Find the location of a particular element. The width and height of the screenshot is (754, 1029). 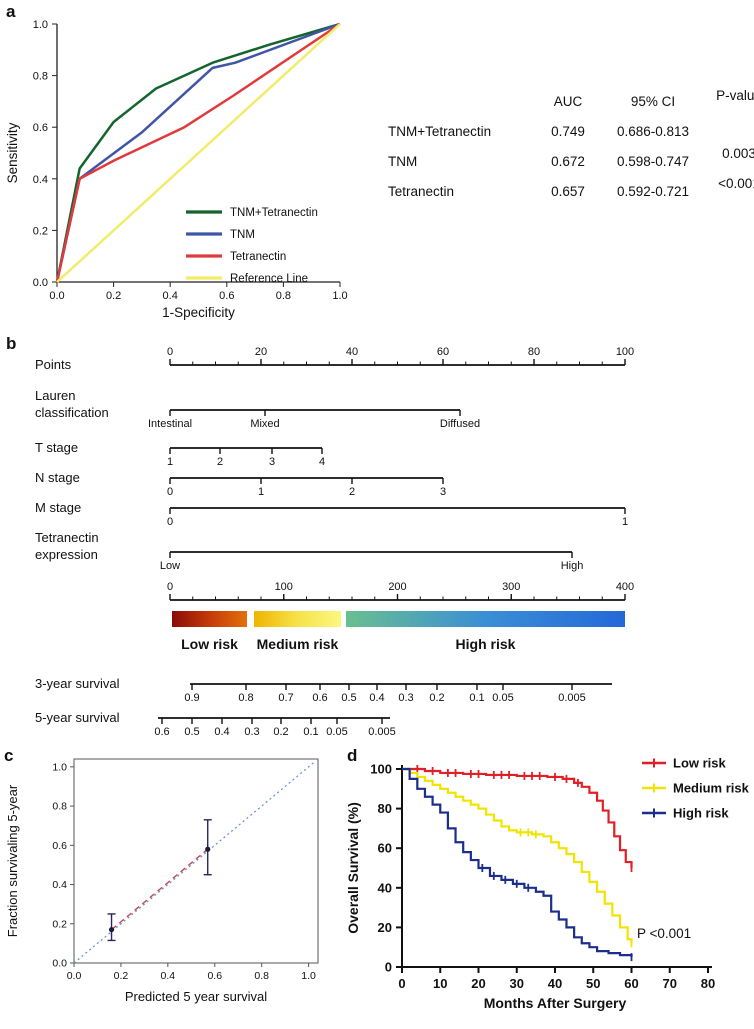

model-name: Tetranectin is located at coordinates (421, 191).